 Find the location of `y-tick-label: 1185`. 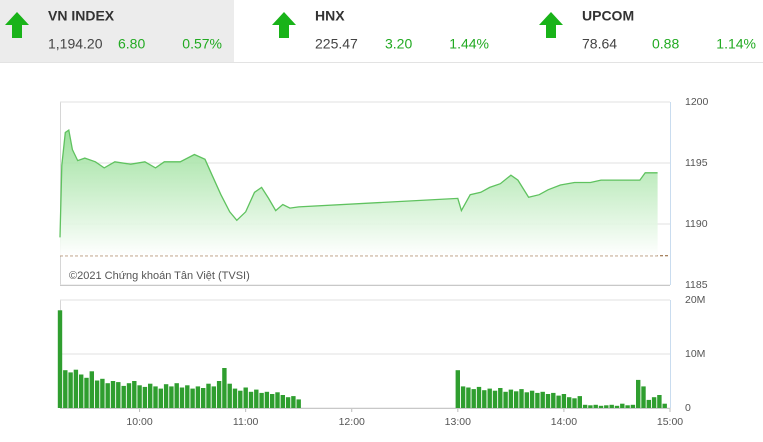

y-tick-label: 1185 is located at coordinates (696, 285).